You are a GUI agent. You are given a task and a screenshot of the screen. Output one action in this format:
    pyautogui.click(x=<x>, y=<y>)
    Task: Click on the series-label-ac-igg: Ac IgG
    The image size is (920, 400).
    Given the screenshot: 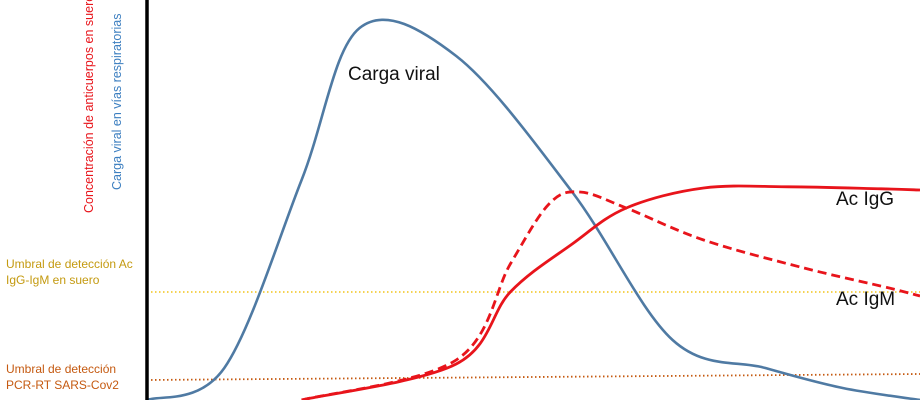 What is the action you would take?
    pyautogui.click(x=865, y=199)
    